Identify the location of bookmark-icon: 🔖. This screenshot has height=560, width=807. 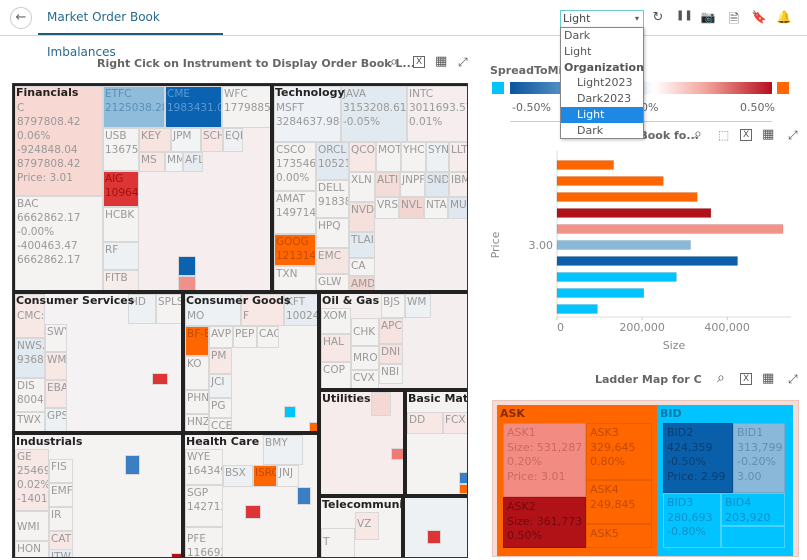
(759, 17).